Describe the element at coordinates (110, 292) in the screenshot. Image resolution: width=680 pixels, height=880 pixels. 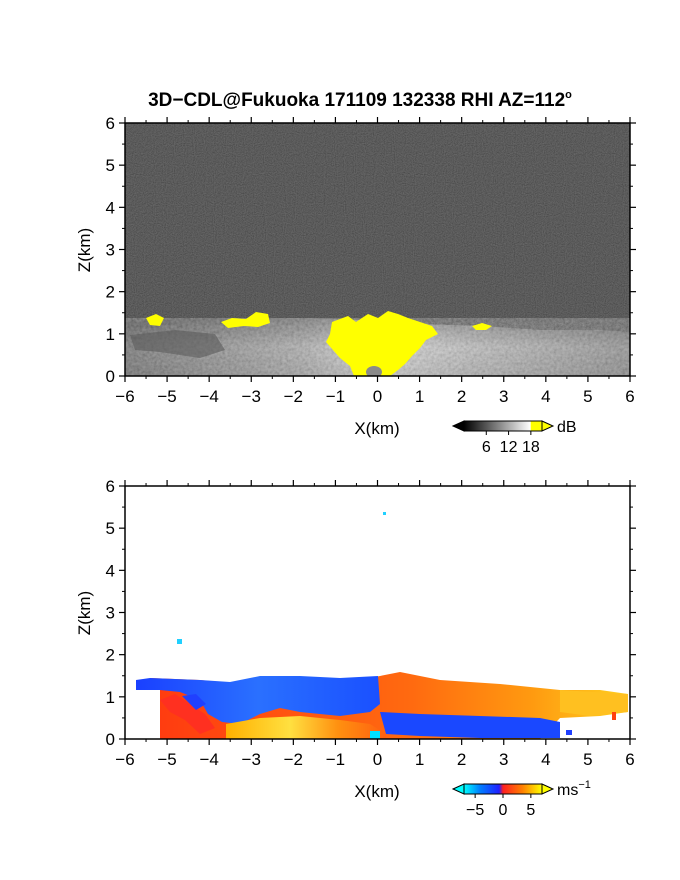
I see `reflectivity-ytick-label: 2` at that location.